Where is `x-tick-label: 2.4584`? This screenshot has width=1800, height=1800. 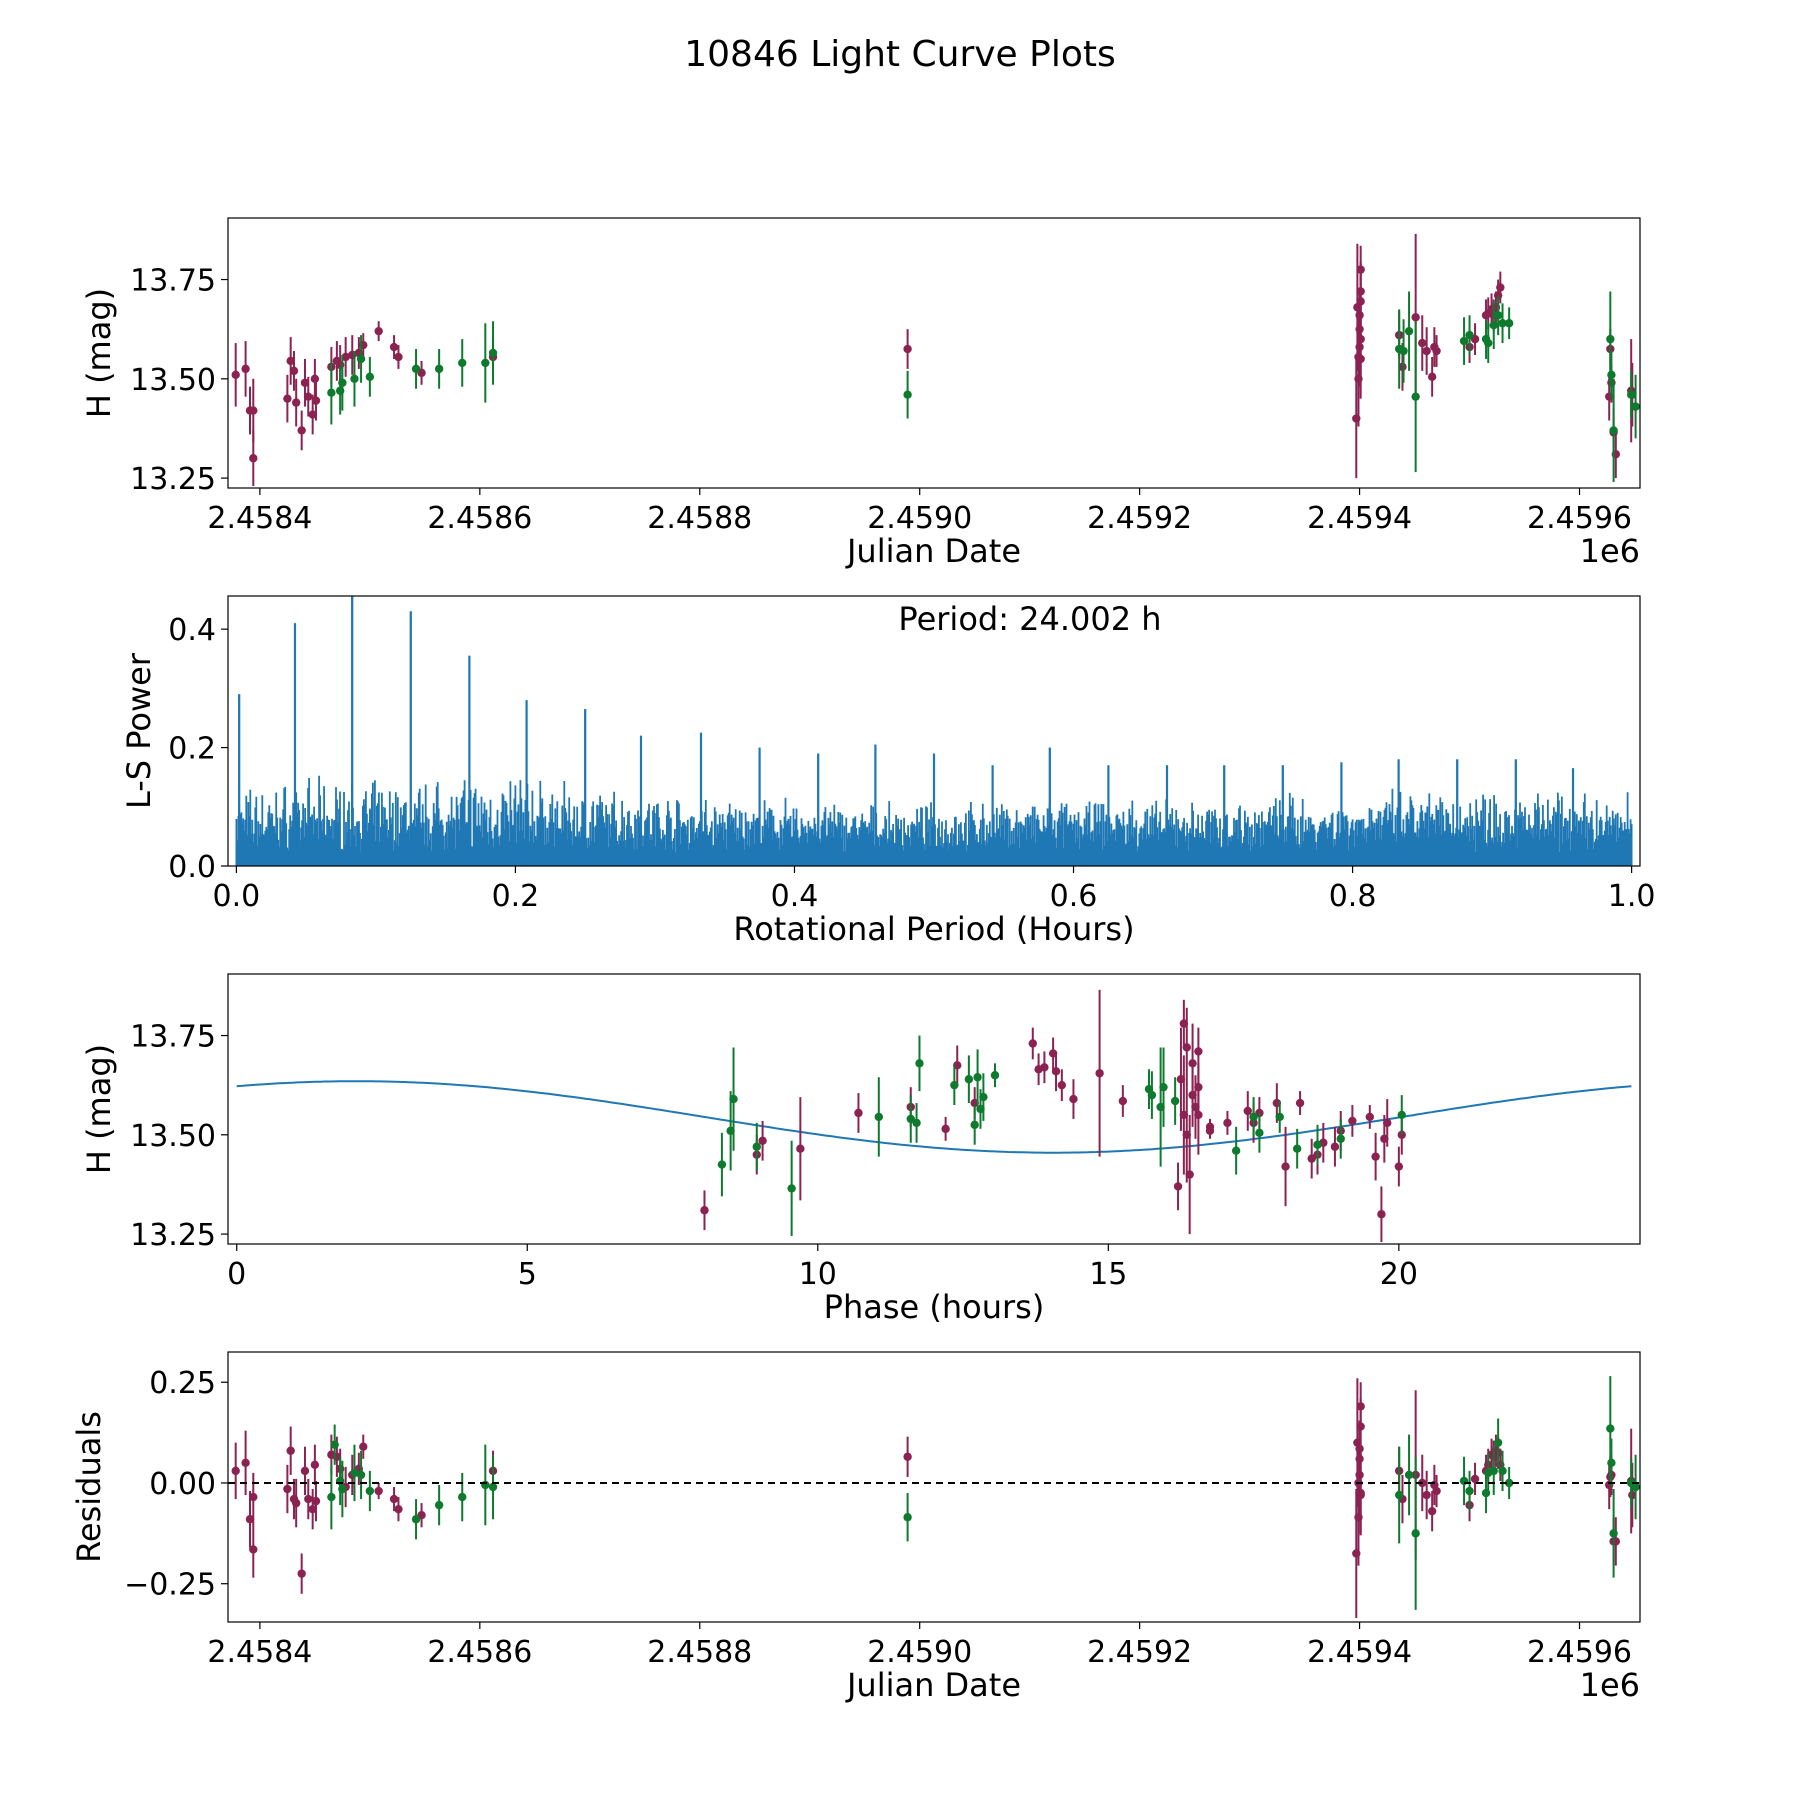
x-tick-label: 2.4584 is located at coordinates (259, 518).